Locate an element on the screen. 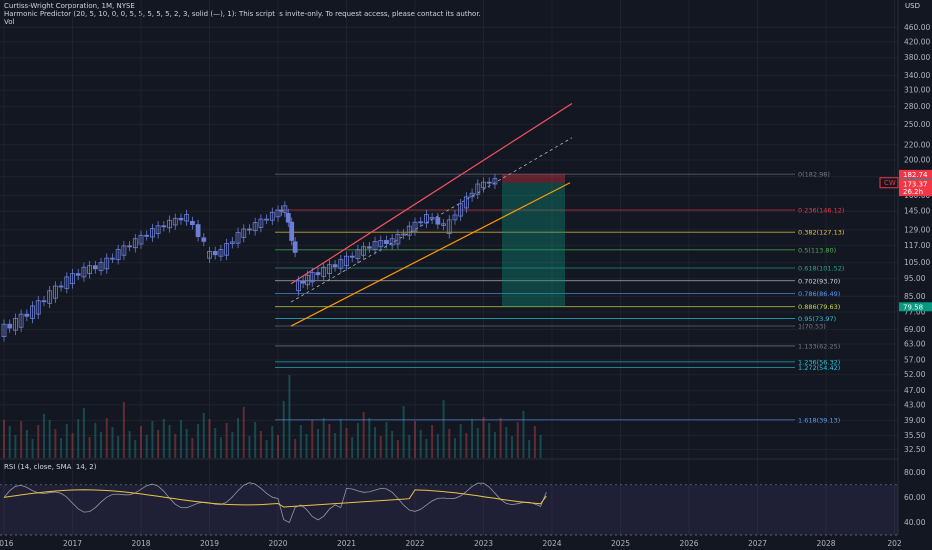  price-badge-label: 173.37 is located at coordinates (915, 185).